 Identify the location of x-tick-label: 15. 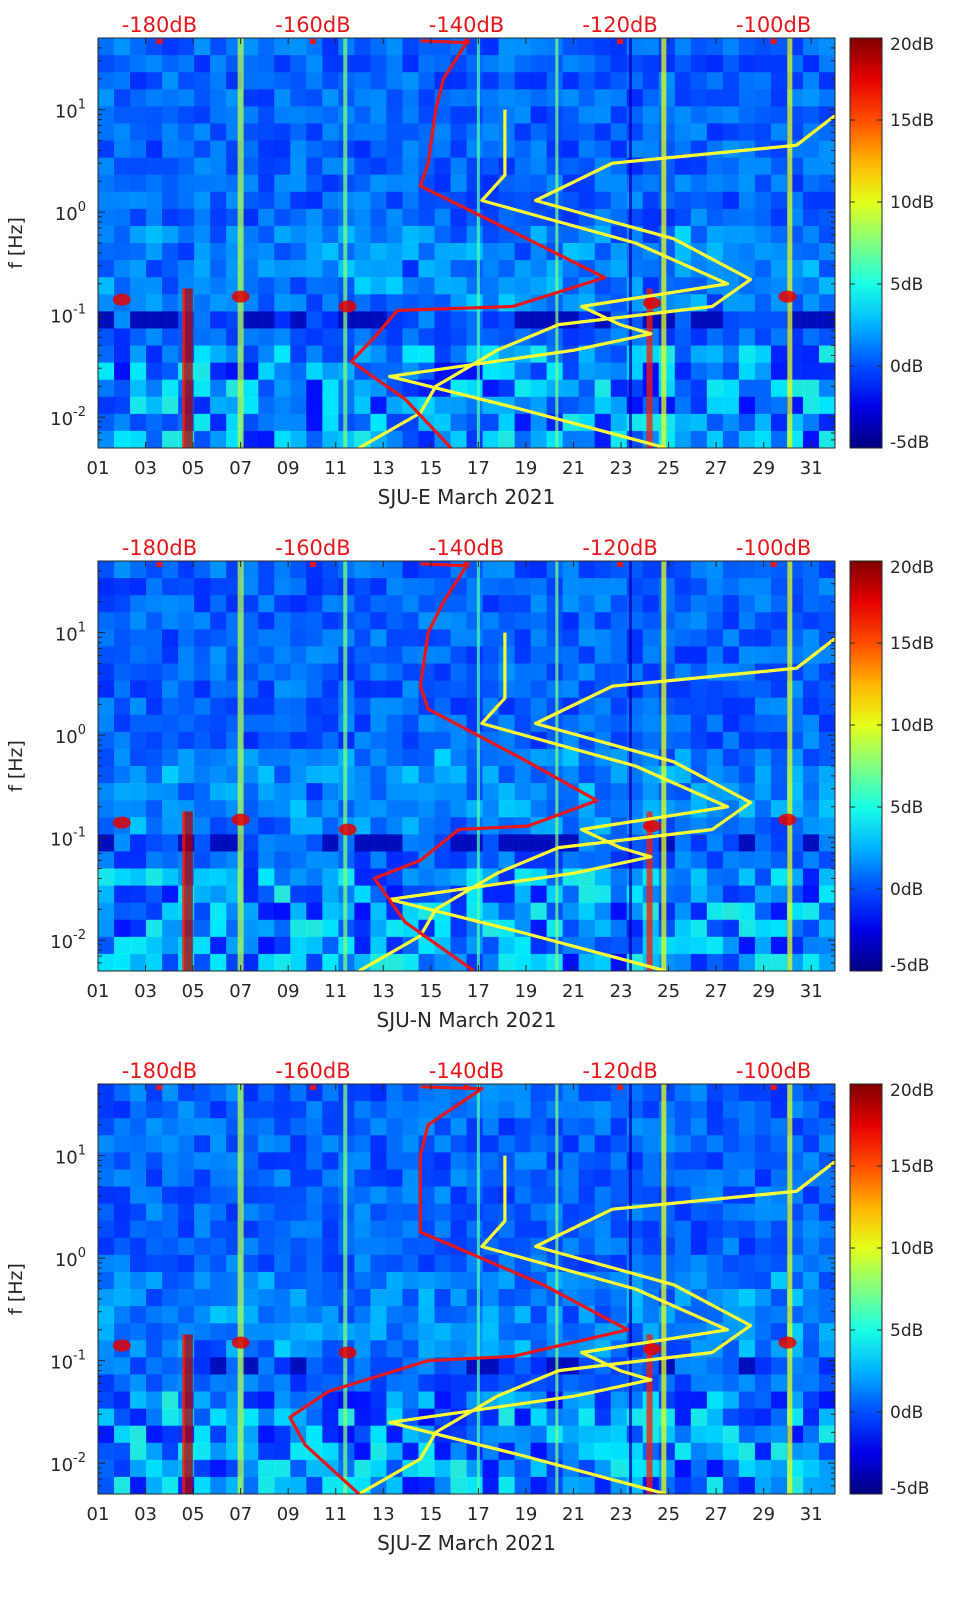
(430, 468).